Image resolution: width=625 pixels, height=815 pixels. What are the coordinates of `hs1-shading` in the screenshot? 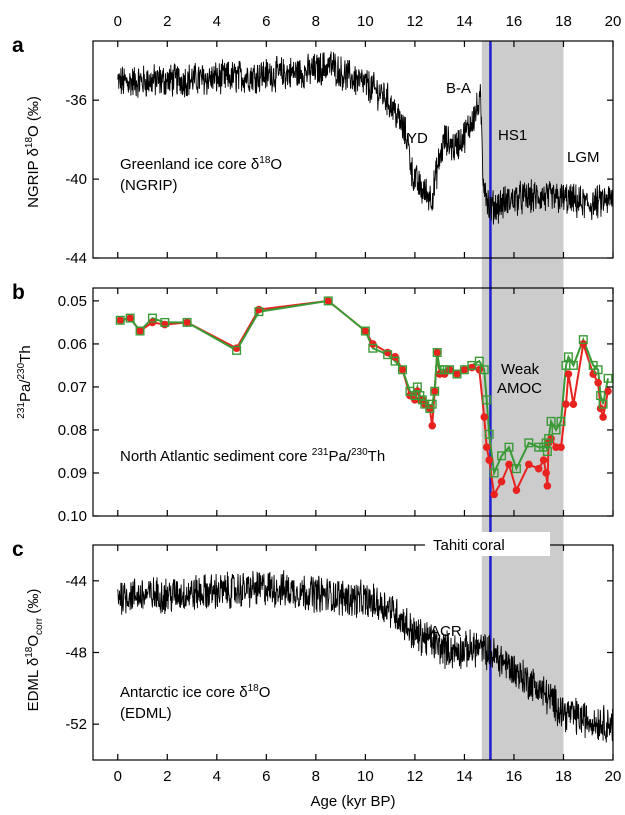 It's located at (522, 400).